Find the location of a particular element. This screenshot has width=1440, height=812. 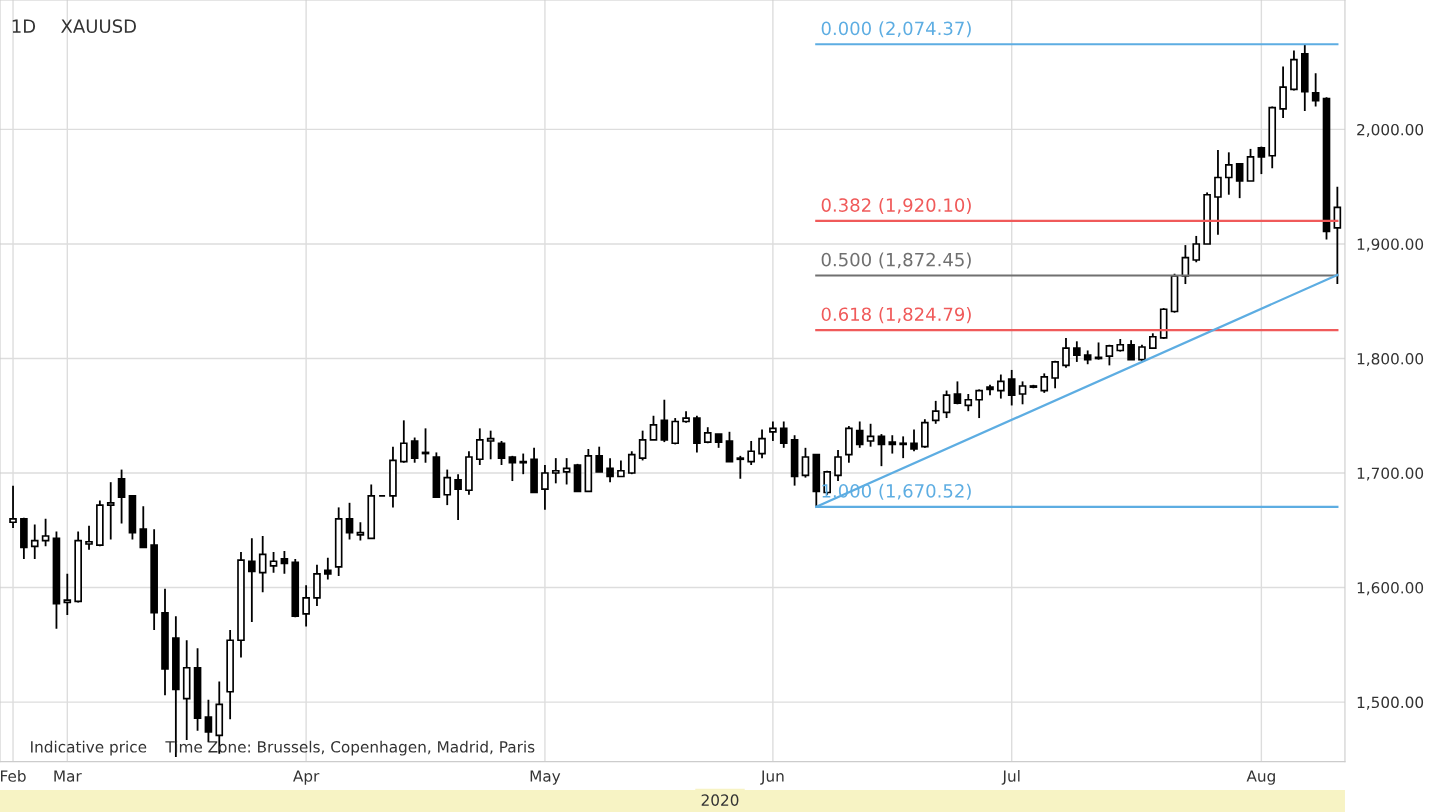

x-tick-label: Apr is located at coordinates (306, 777).